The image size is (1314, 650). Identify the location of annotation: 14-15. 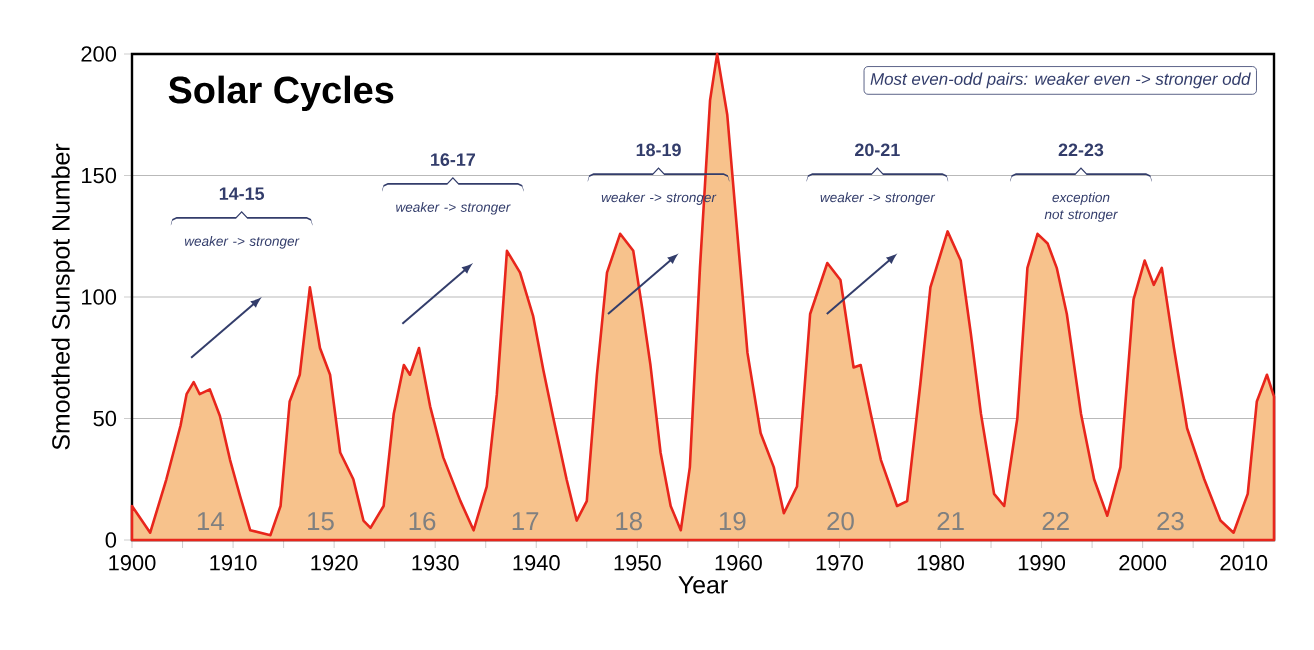
(242, 193).